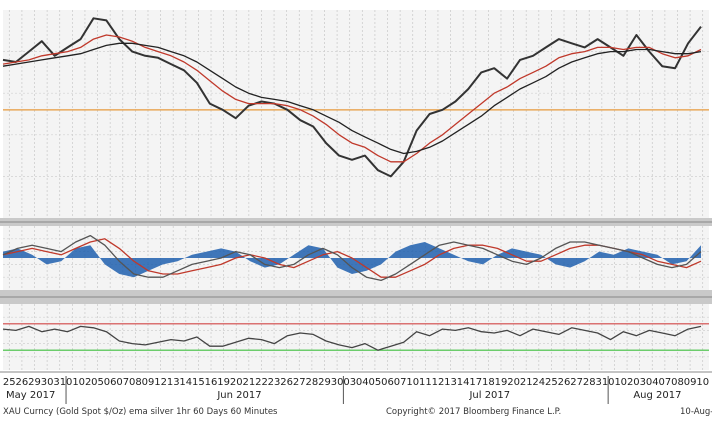 The width and height of the screenshot is (712, 426). What do you see at coordinates (696, 412) in the screenshot?
I see `footer-date-text: 10-Aug-2` at bounding box center [696, 412].